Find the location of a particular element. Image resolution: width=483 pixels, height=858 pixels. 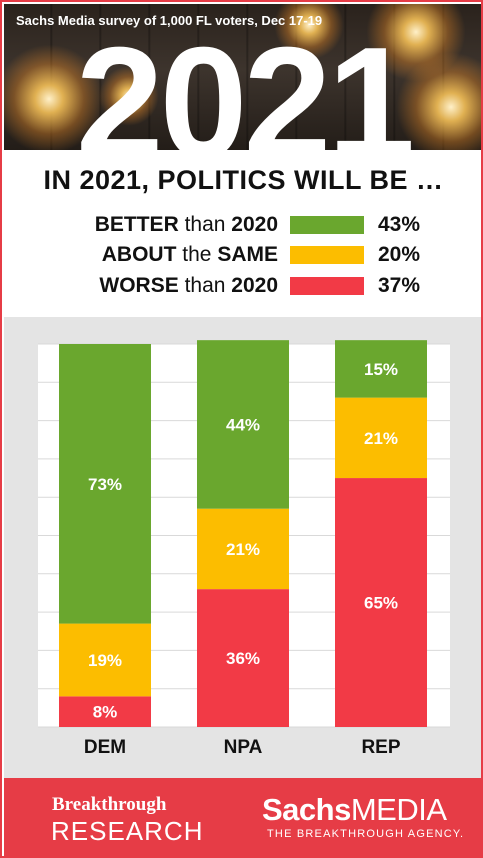

bar-rep-better-than-2020 is located at coordinates (381, 369).